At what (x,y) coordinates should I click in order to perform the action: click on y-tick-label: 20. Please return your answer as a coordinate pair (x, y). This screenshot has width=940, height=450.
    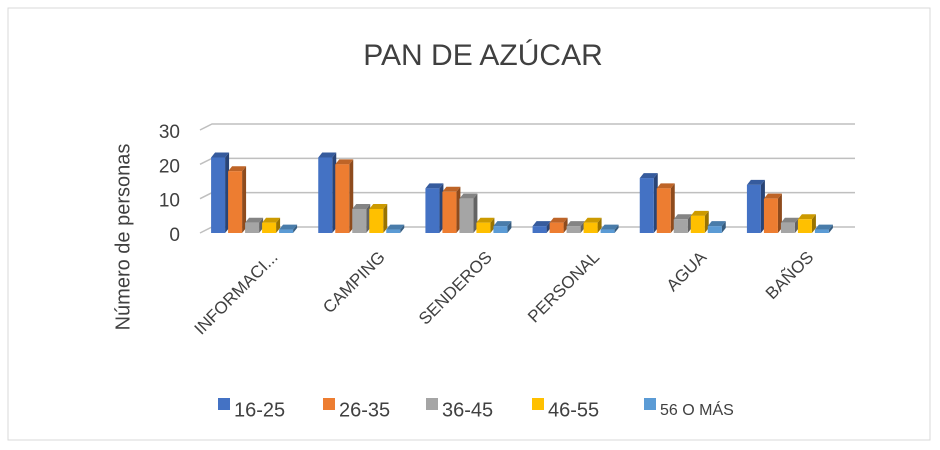
    Looking at the image, I should click on (169, 166).